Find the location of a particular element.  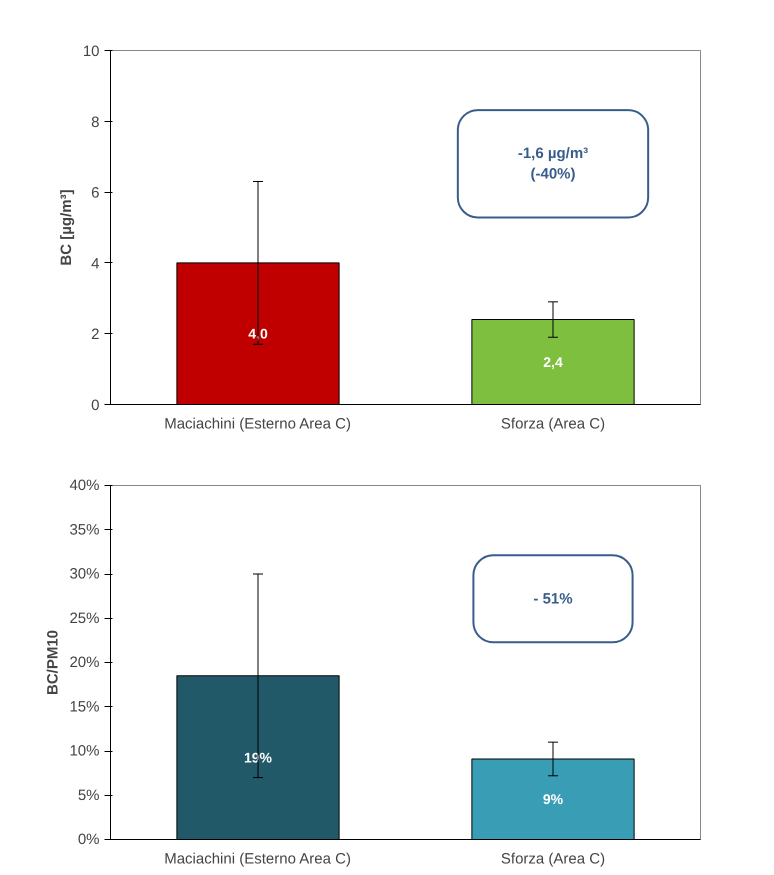

y-tick-label: 40% is located at coordinates (84, 485).